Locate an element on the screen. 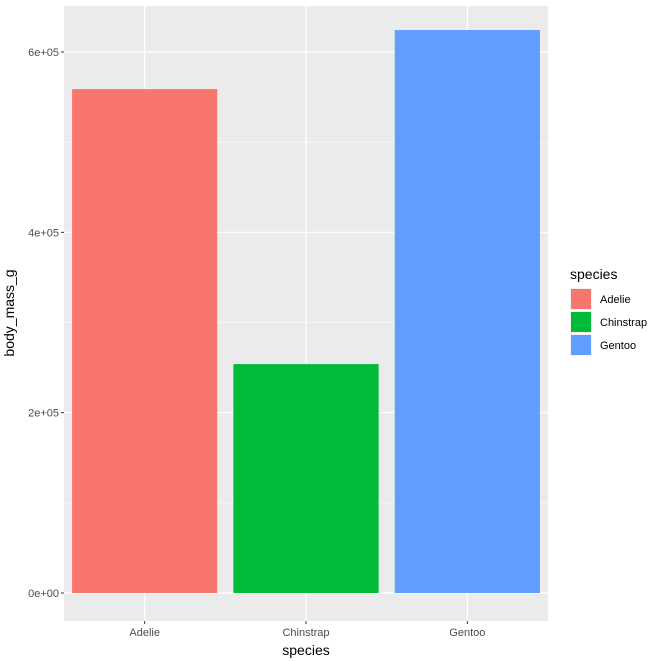 The width and height of the screenshot is (661, 661). bar-chinstrap is located at coordinates (306, 478).